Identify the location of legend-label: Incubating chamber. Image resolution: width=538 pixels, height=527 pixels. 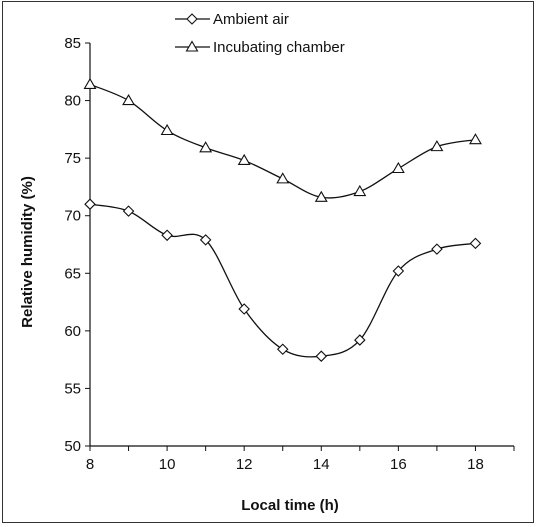
(279, 47).